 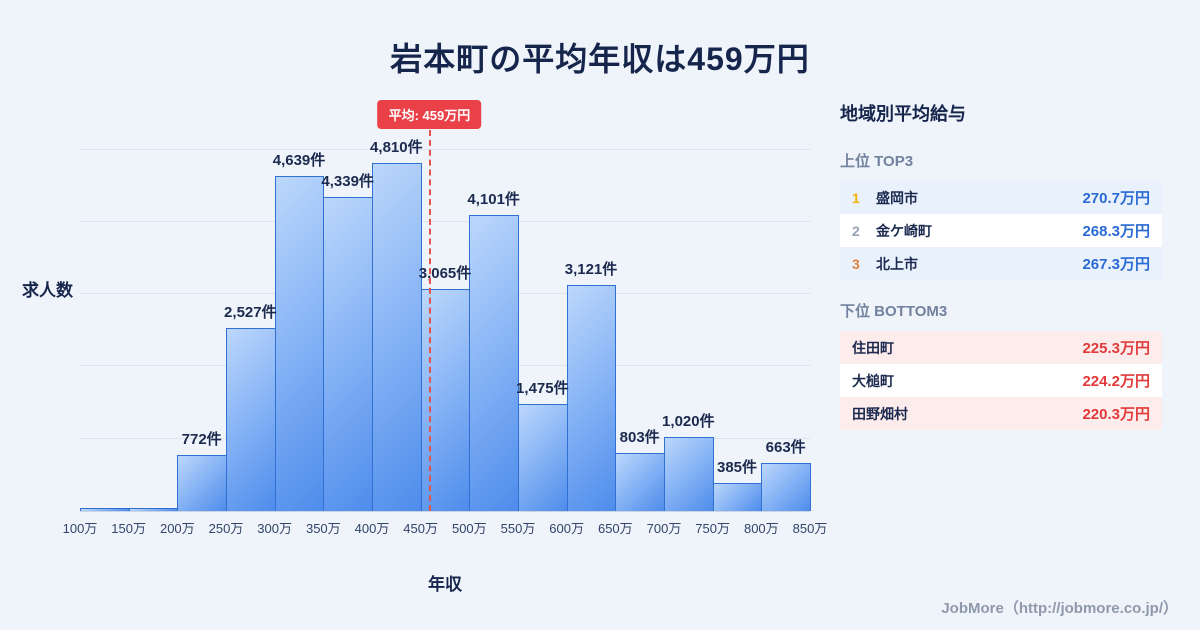 I want to click on region-name: 田野畑村, so click(x=880, y=413).